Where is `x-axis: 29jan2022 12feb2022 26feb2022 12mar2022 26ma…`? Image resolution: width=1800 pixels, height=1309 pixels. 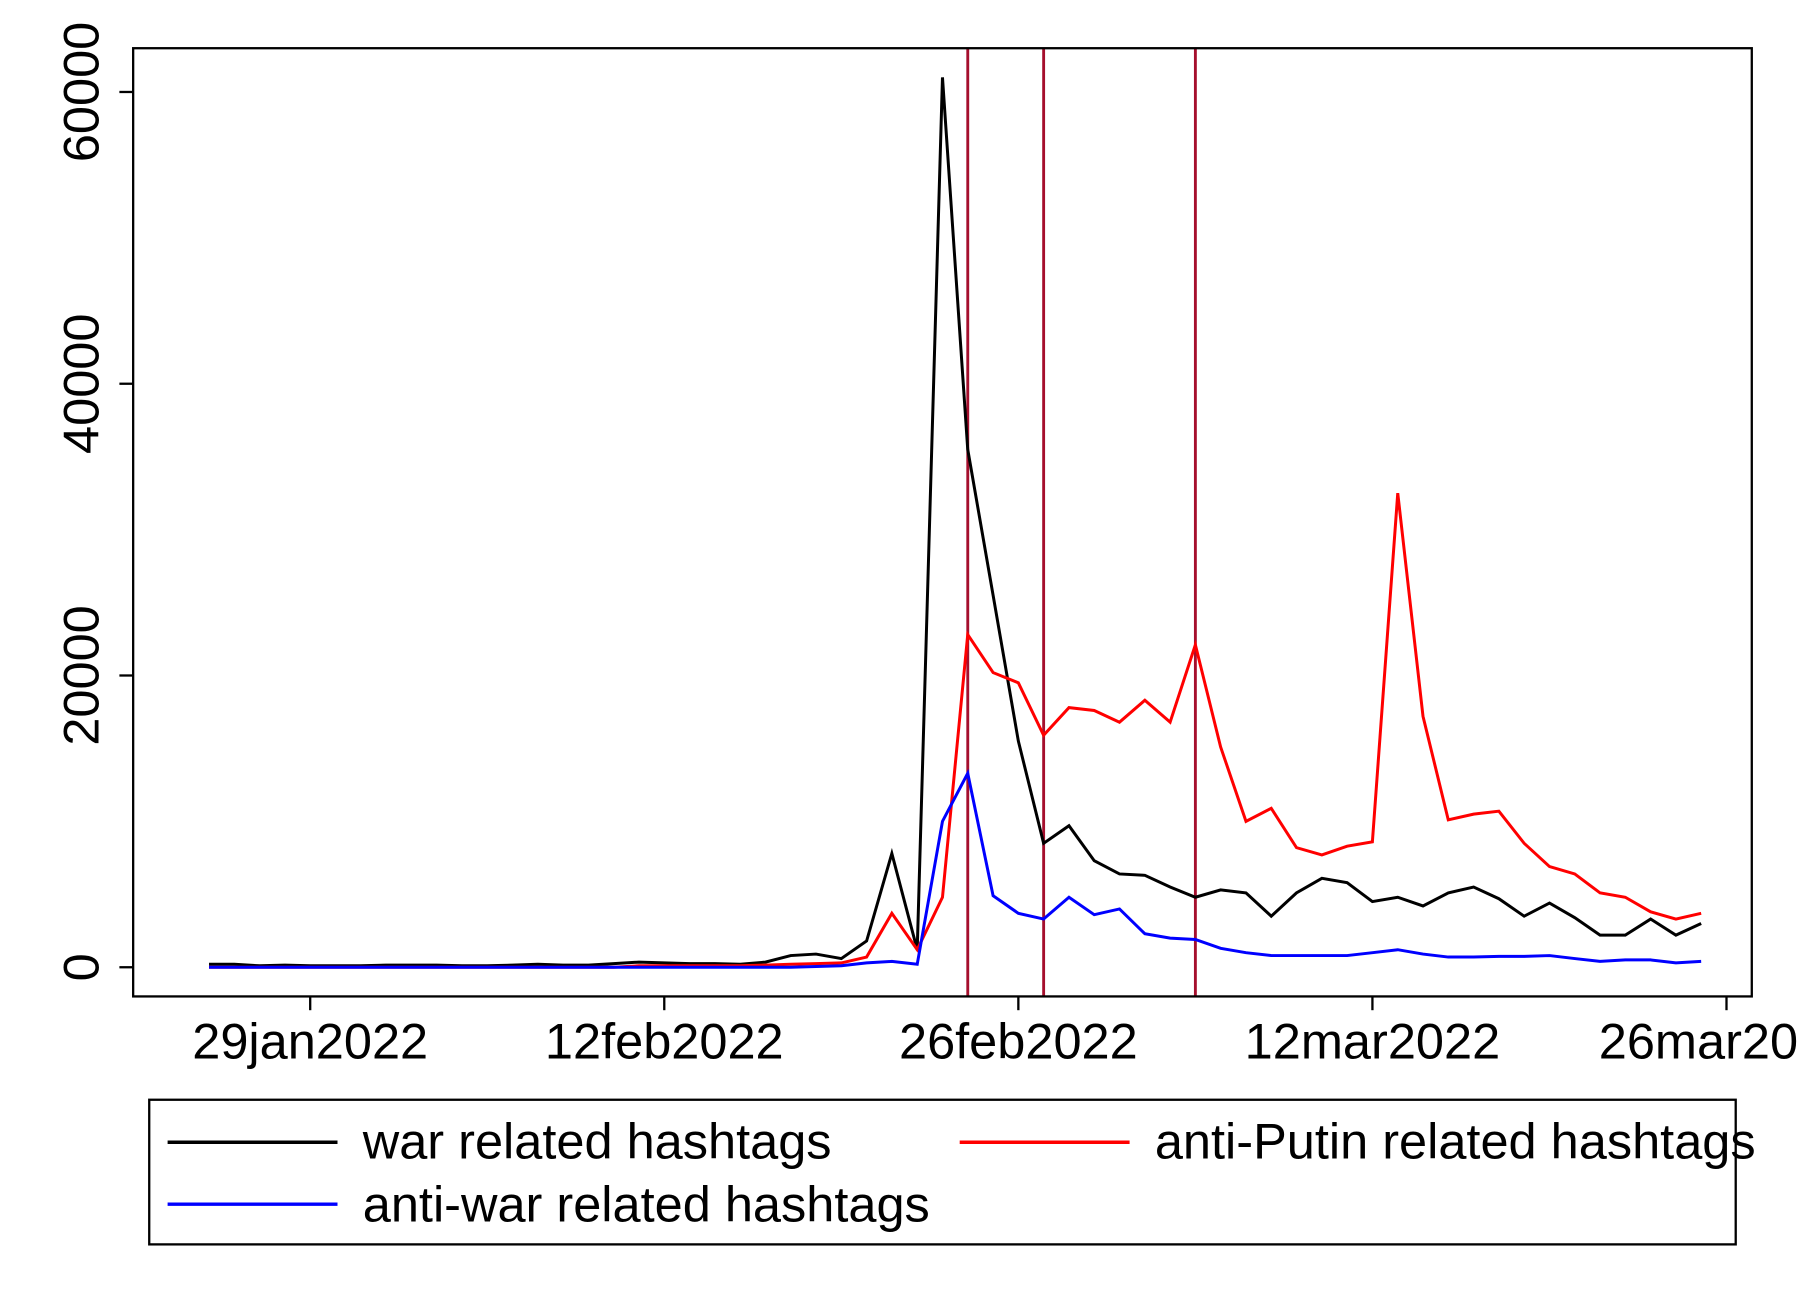 x-axis: 29jan2022 12feb2022 26feb2022 12mar2022 26ma… is located at coordinates (996, 1032).